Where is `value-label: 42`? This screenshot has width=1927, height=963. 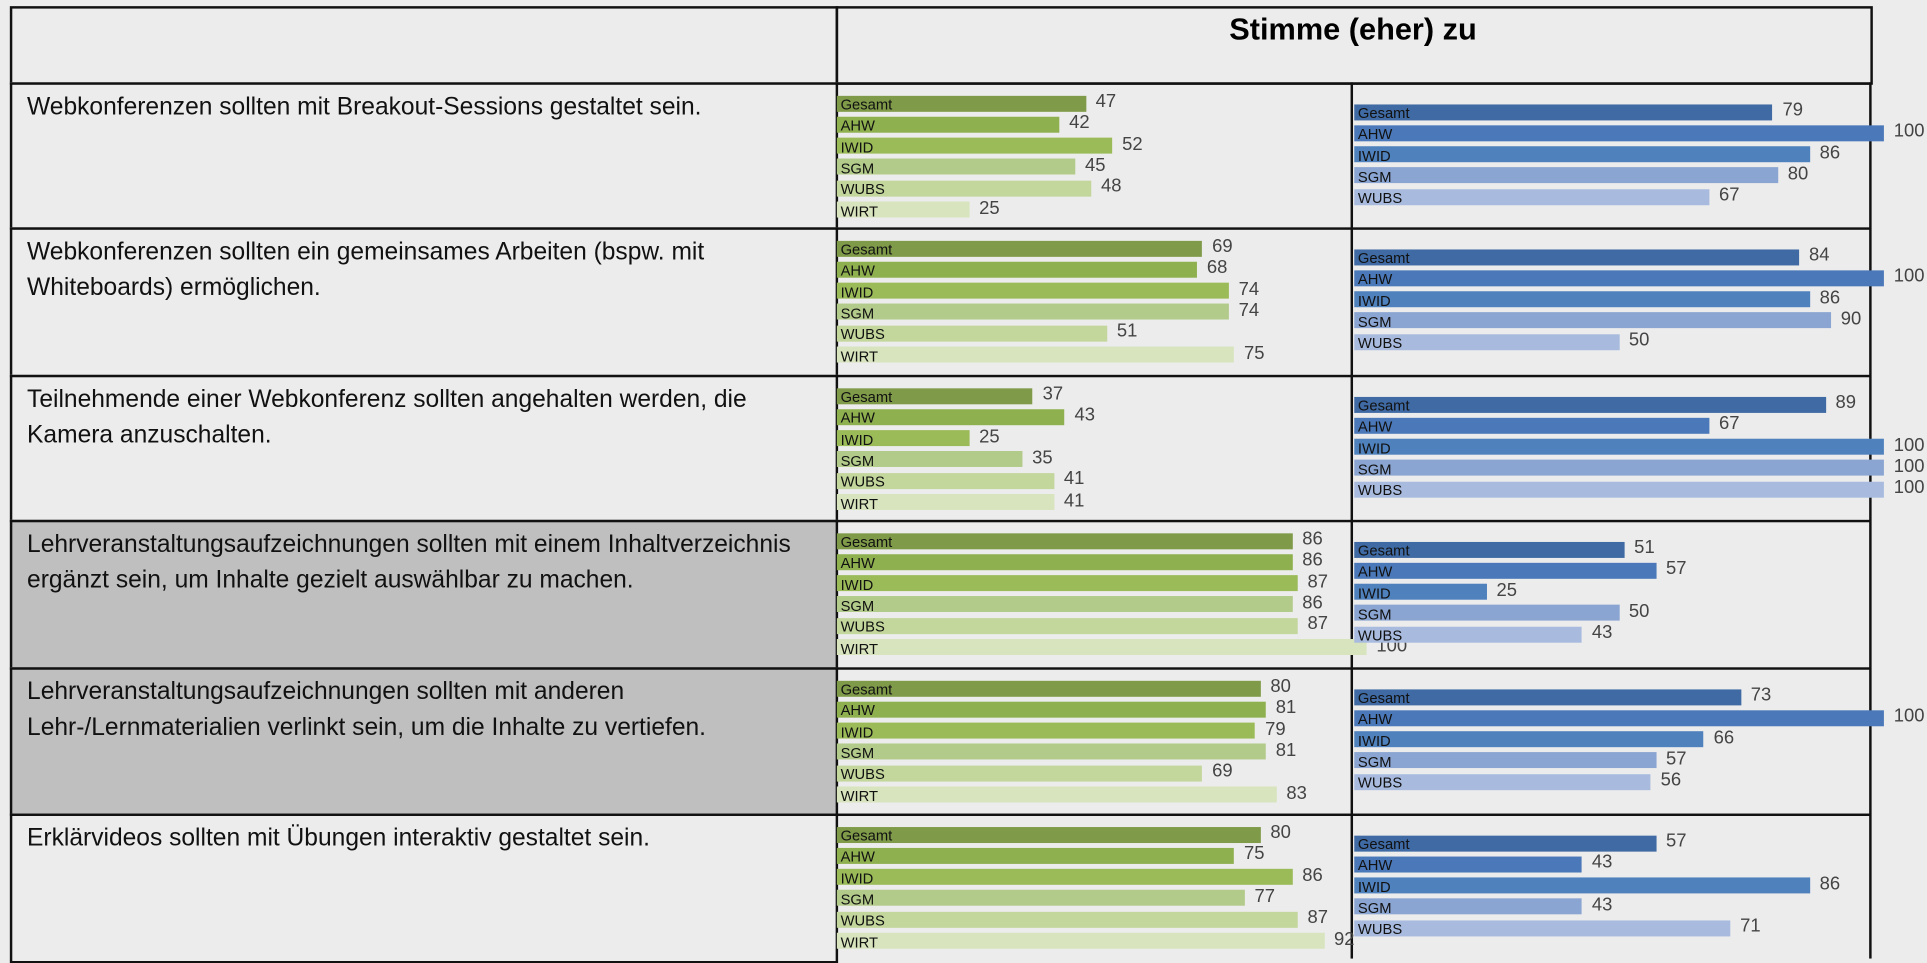 value-label: 42 is located at coordinates (1079, 123).